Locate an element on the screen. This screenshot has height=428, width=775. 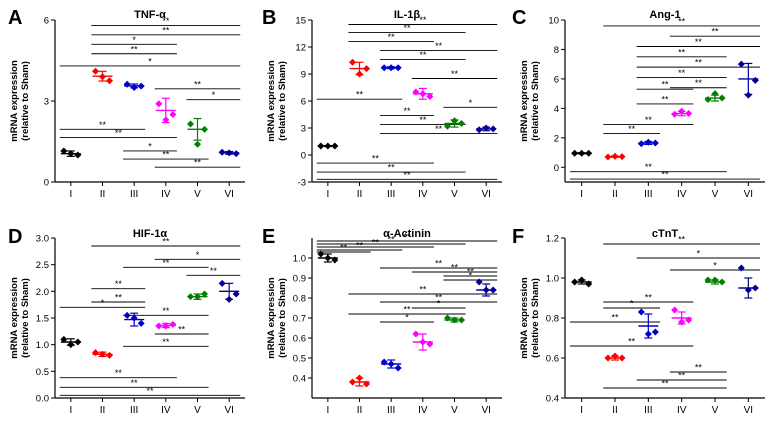
y-axis-label: (relative to Sham) is located at coordinates (535, 318).